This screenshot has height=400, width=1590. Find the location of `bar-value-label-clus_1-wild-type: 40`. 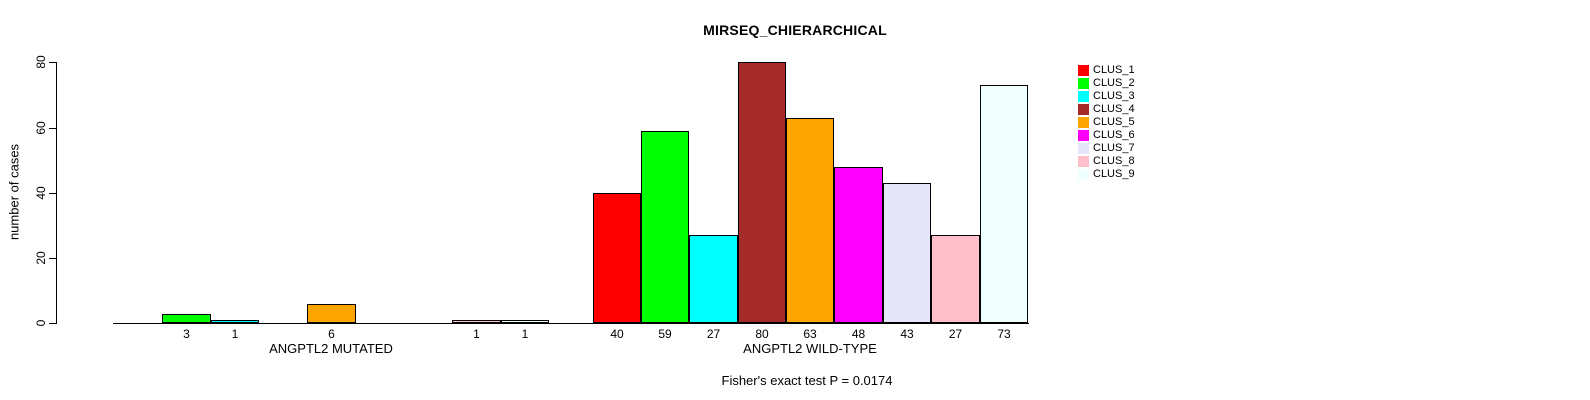

bar-value-label-clus_1-wild-type: 40 is located at coordinates (617, 334).